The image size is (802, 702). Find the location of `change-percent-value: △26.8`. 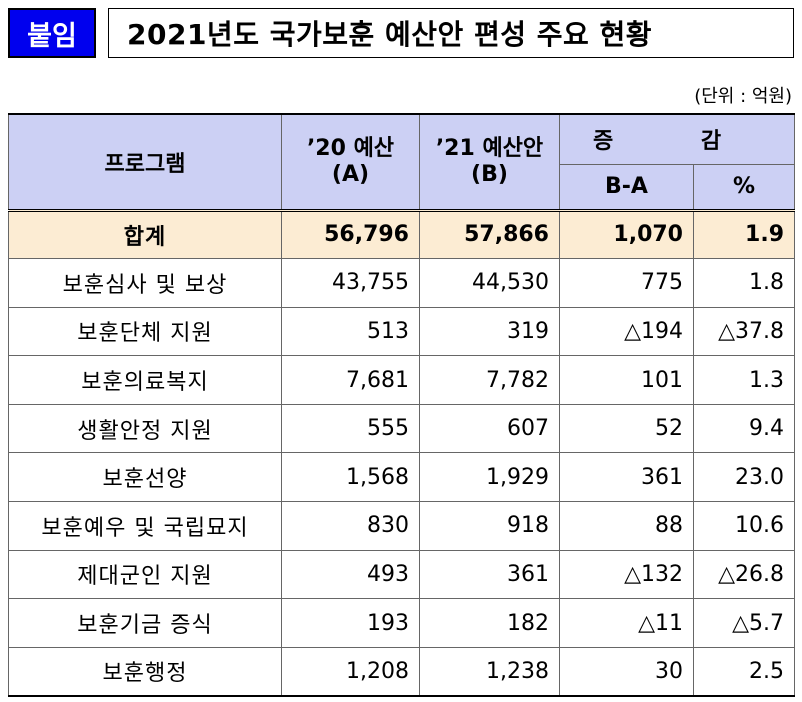

change-percent-value: △26.8 is located at coordinates (744, 574).